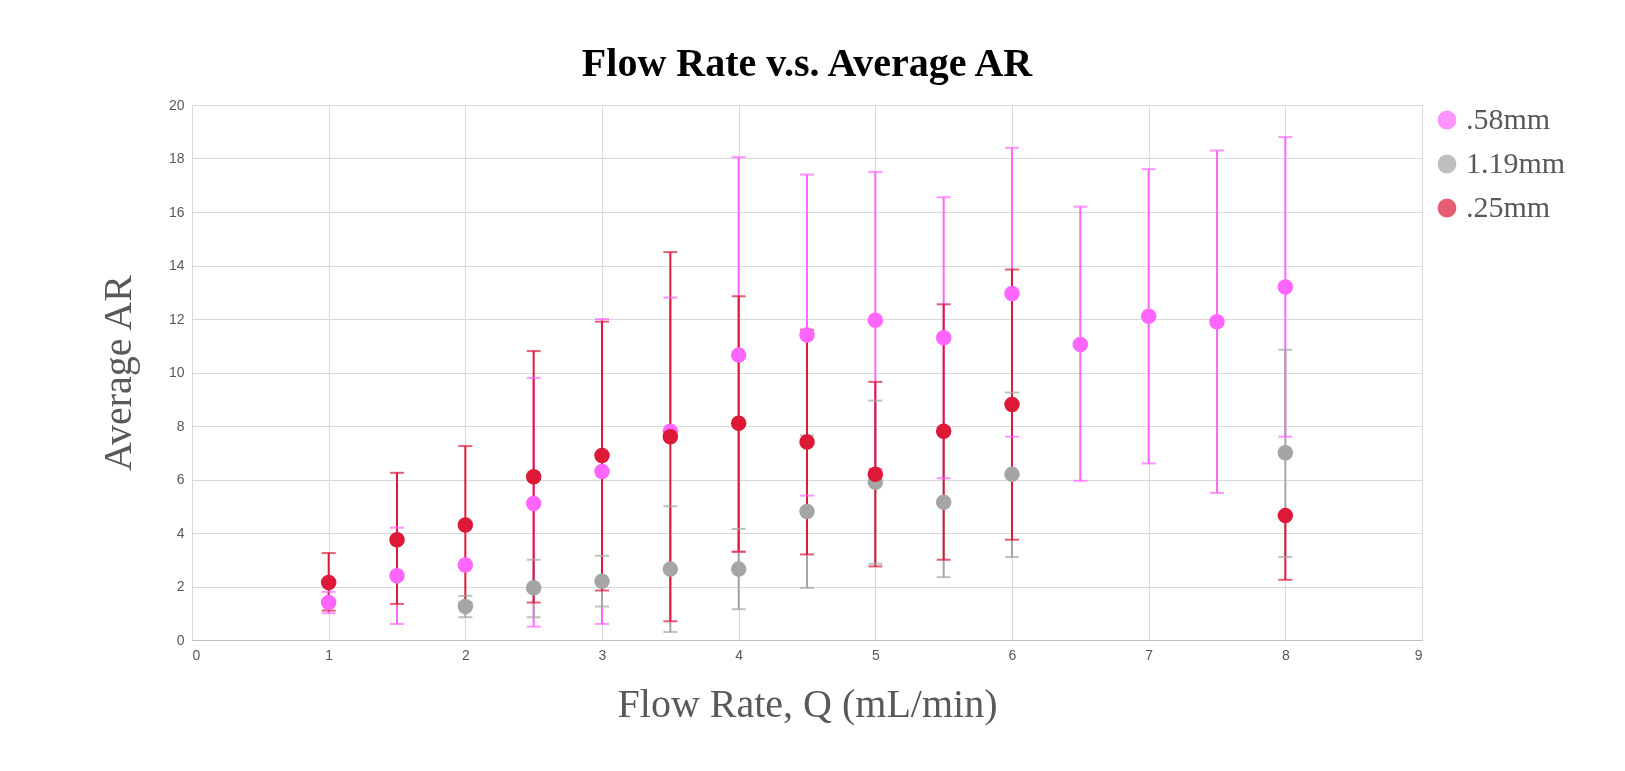  Describe the element at coordinates (1012, 654) in the screenshot. I see `x-tick-label: 6` at that location.